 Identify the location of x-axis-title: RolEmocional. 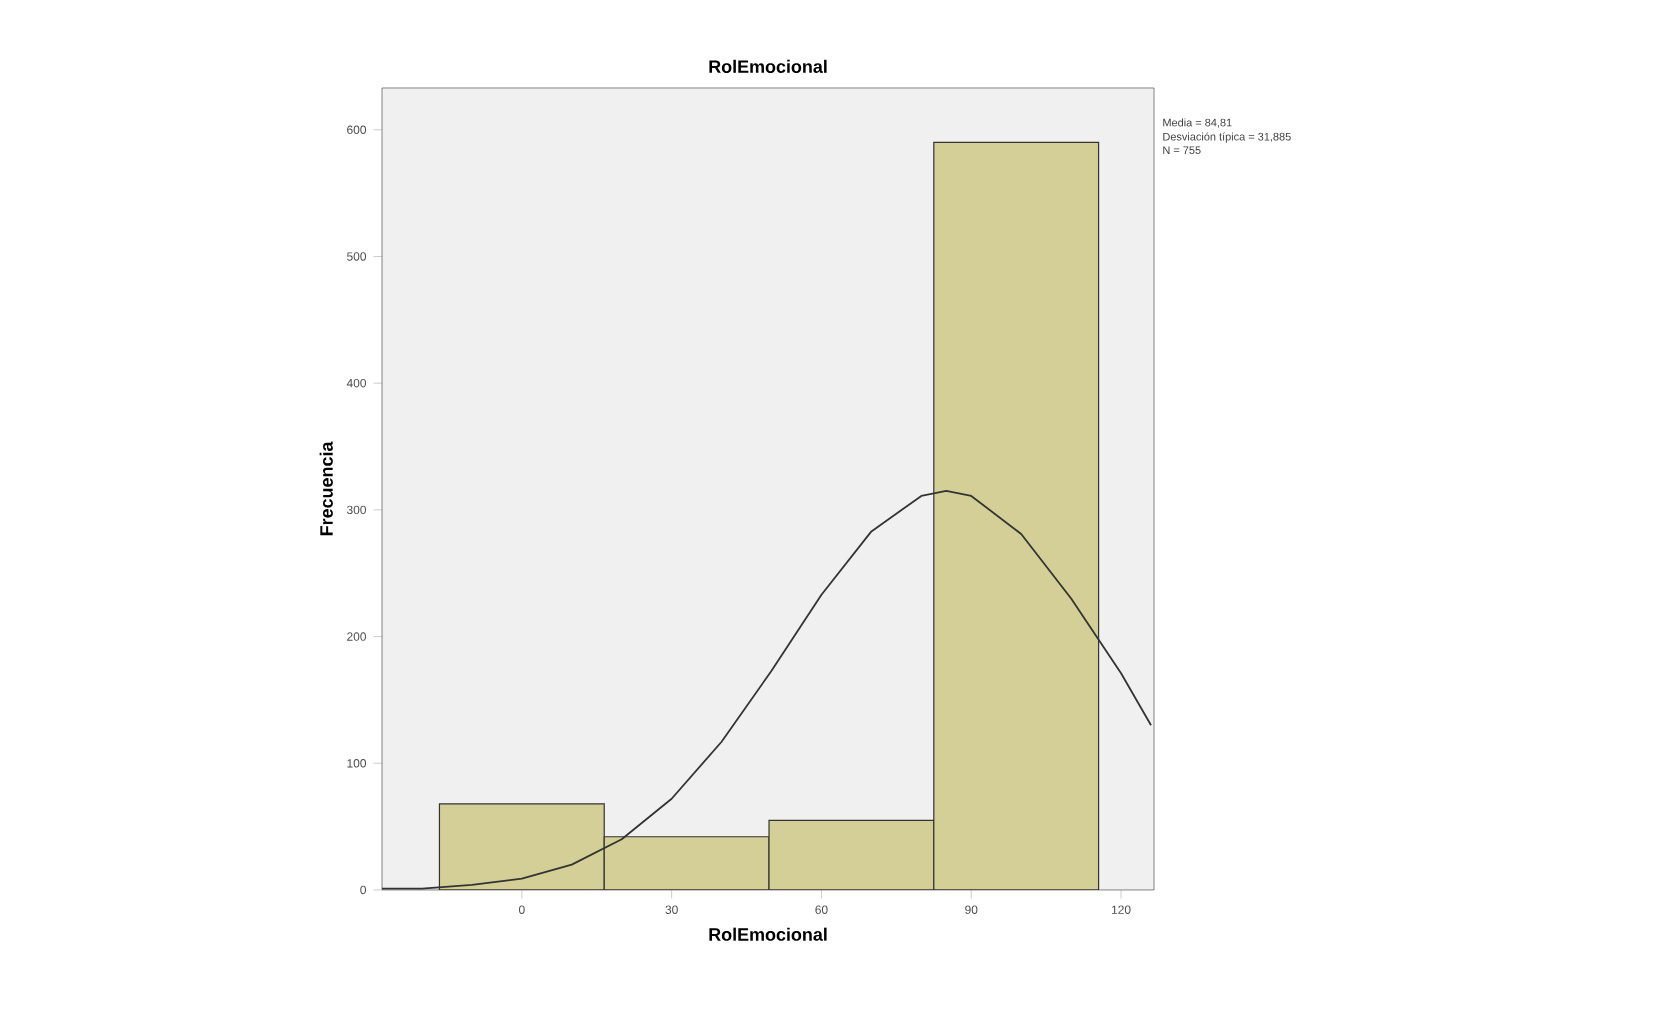
(768, 934).